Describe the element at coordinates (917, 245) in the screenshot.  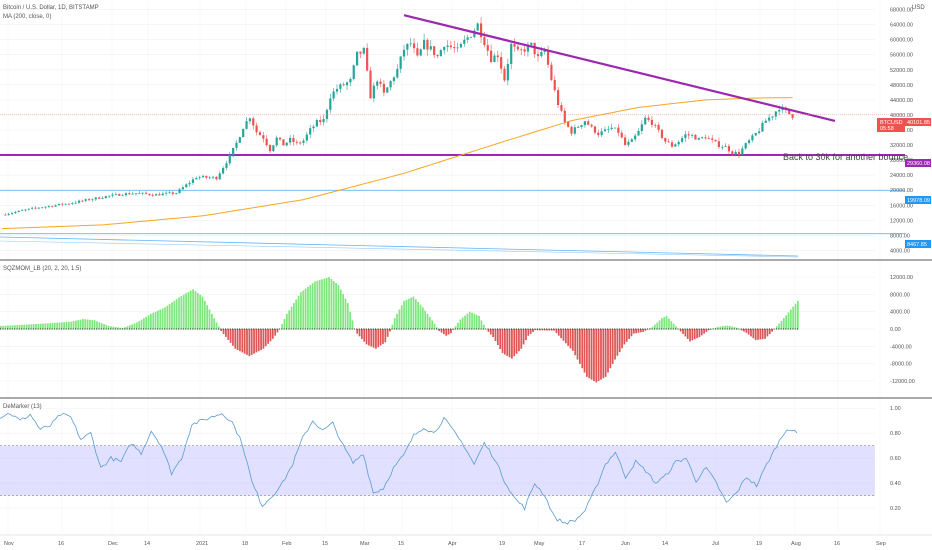
I see `level3-price-value: 8467.85` at that location.